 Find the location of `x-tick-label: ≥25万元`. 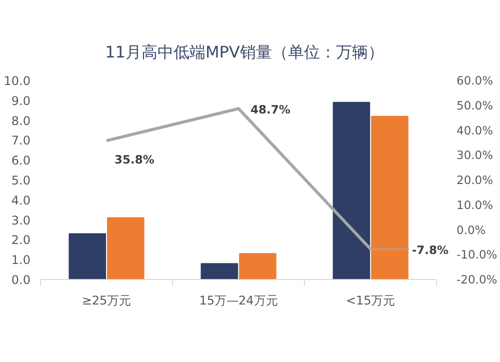

x-tick-label: ≥25万元 is located at coordinates (107, 301).